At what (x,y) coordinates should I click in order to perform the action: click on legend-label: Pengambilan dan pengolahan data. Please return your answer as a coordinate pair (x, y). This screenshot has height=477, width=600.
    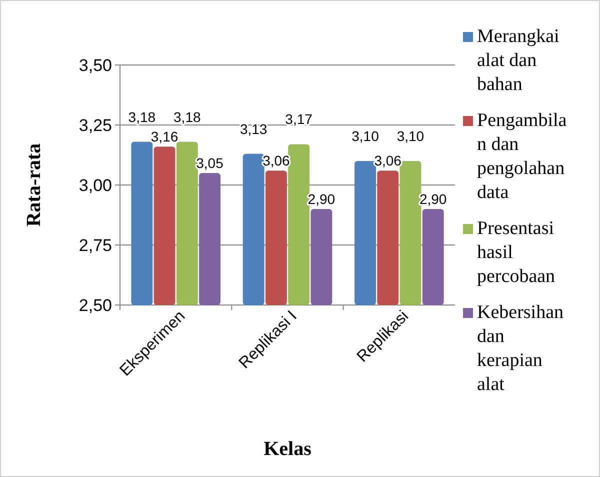
    Looking at the image, I should click on (522, 156).